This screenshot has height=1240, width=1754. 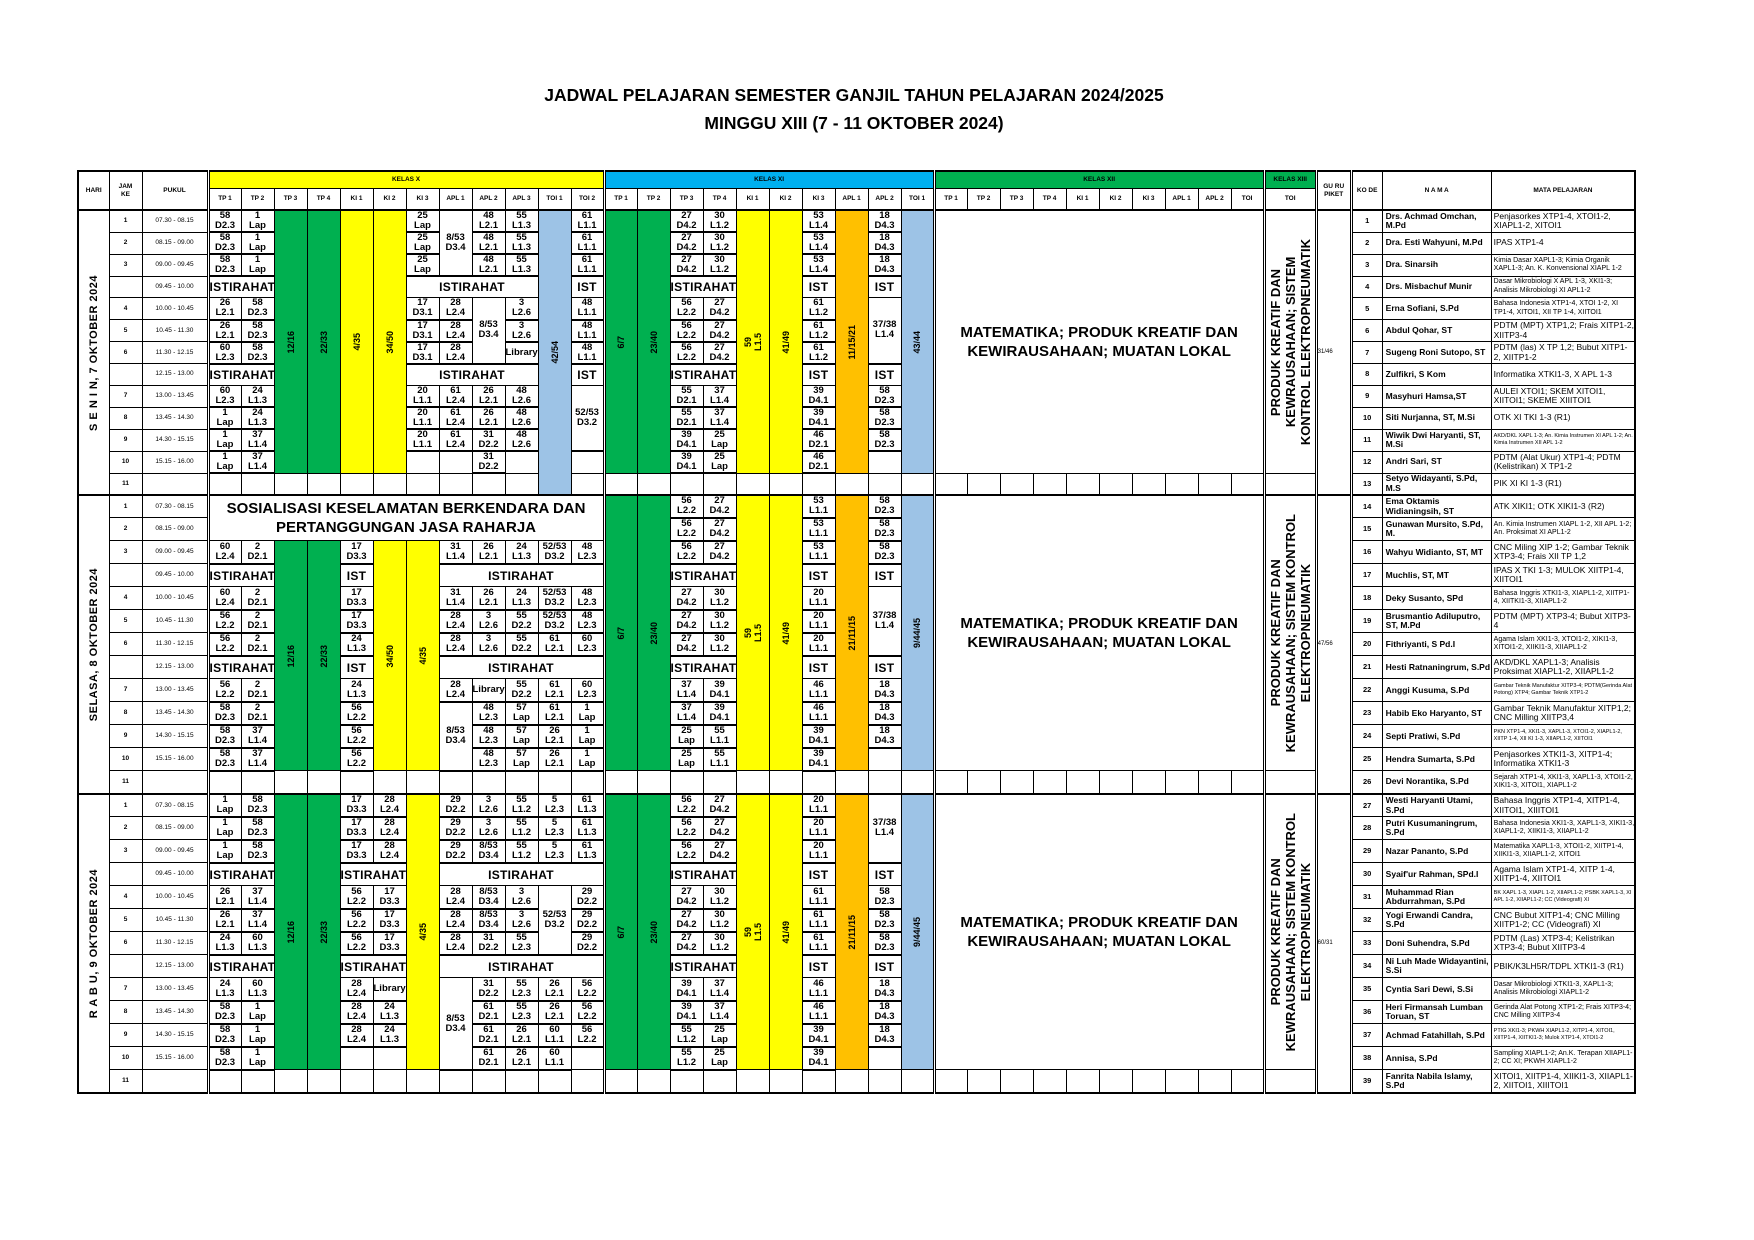 What do you see at coordinates (1366, 851) in the screenshot?
I see `teacher-code: 29` at bounding box center [1366, 851].